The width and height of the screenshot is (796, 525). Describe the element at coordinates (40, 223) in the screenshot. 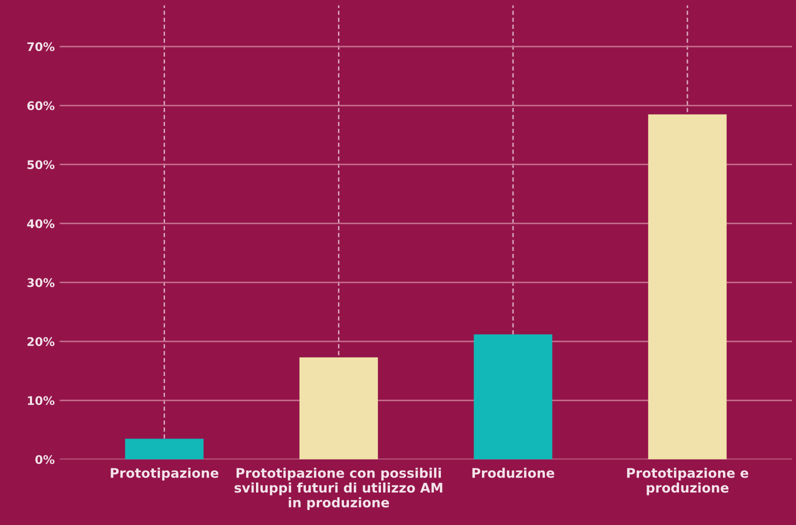

I see `y-tick-label: 40%` at that location.